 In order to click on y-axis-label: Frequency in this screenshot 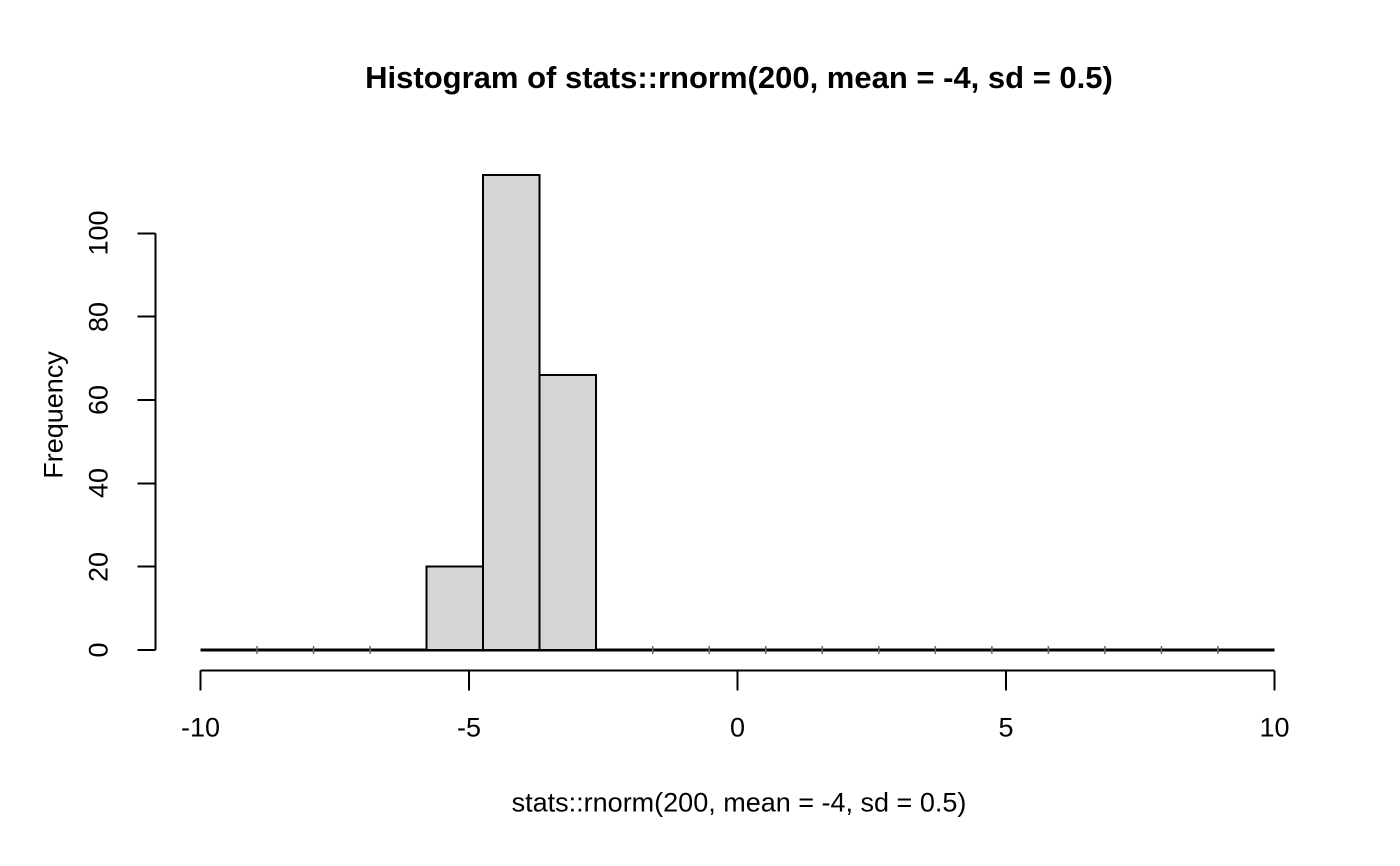, I will do `click(53, 415)`.